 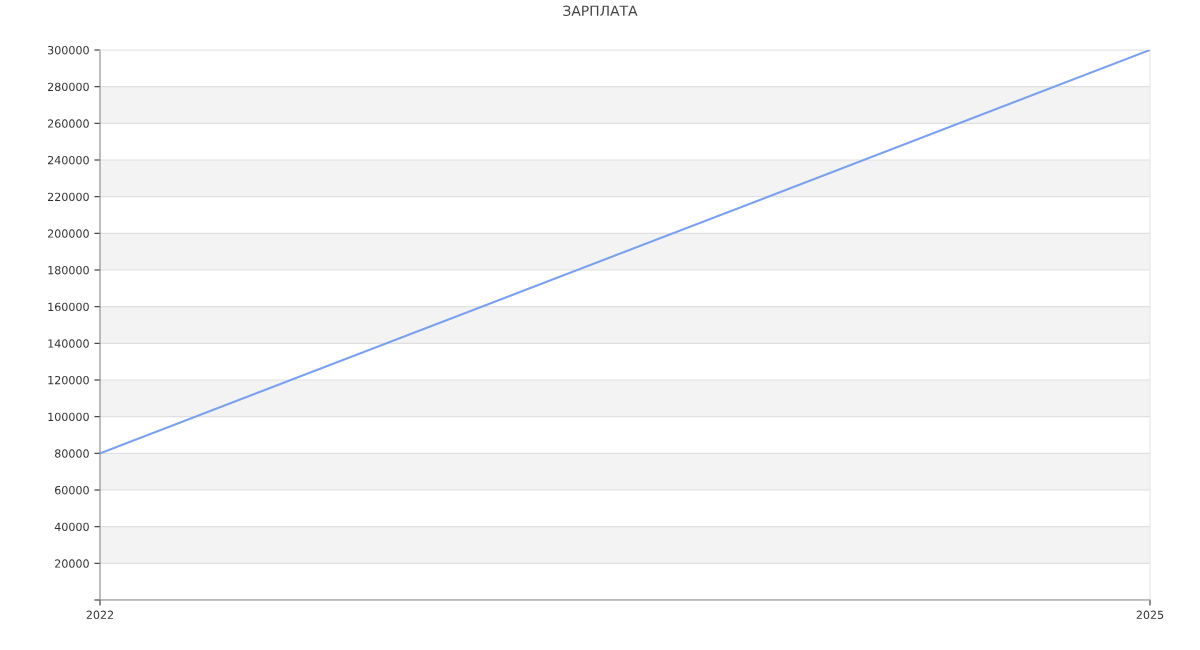 I want to click on y-tick-label: 220000, so click(x=68, y=197).